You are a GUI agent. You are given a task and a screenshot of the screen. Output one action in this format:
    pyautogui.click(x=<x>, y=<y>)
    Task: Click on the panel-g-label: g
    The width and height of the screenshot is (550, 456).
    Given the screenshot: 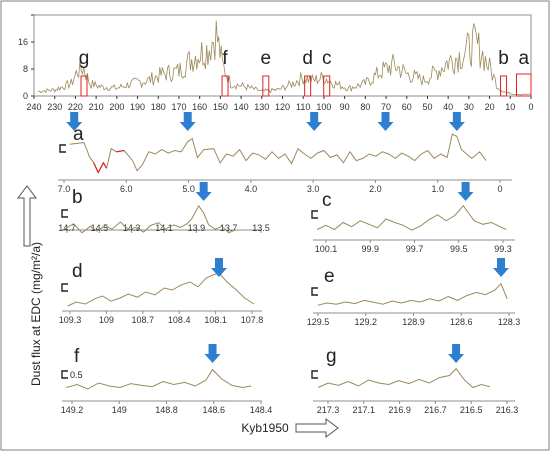 What is the action you would take?
    pyautogui.click(x=331, y=356)
    